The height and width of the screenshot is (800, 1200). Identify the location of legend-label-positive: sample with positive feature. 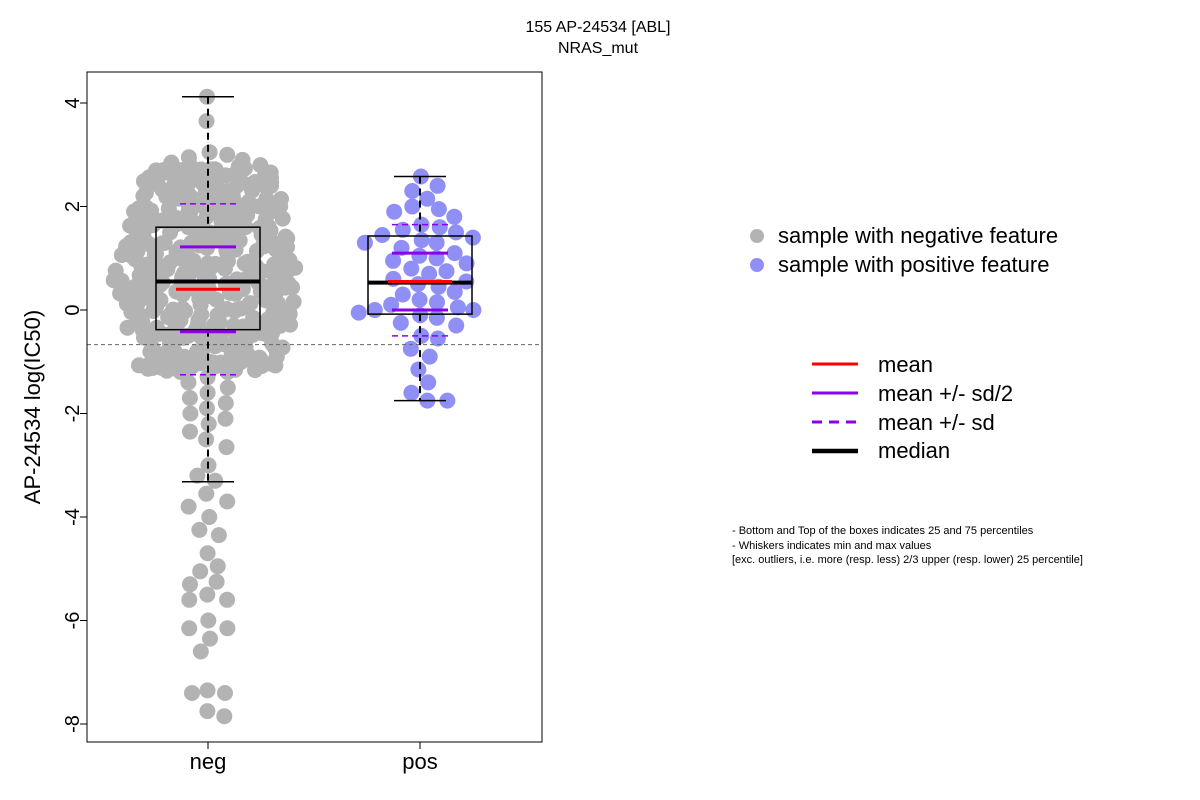
(914, 264).